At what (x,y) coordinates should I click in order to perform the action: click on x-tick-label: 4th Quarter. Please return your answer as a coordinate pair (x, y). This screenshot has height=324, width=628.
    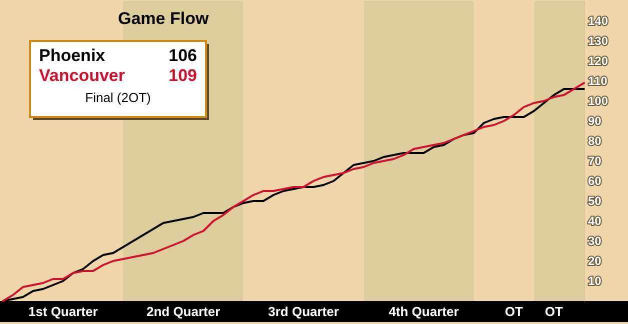
    Looking at the image, I should click on (423, 311).